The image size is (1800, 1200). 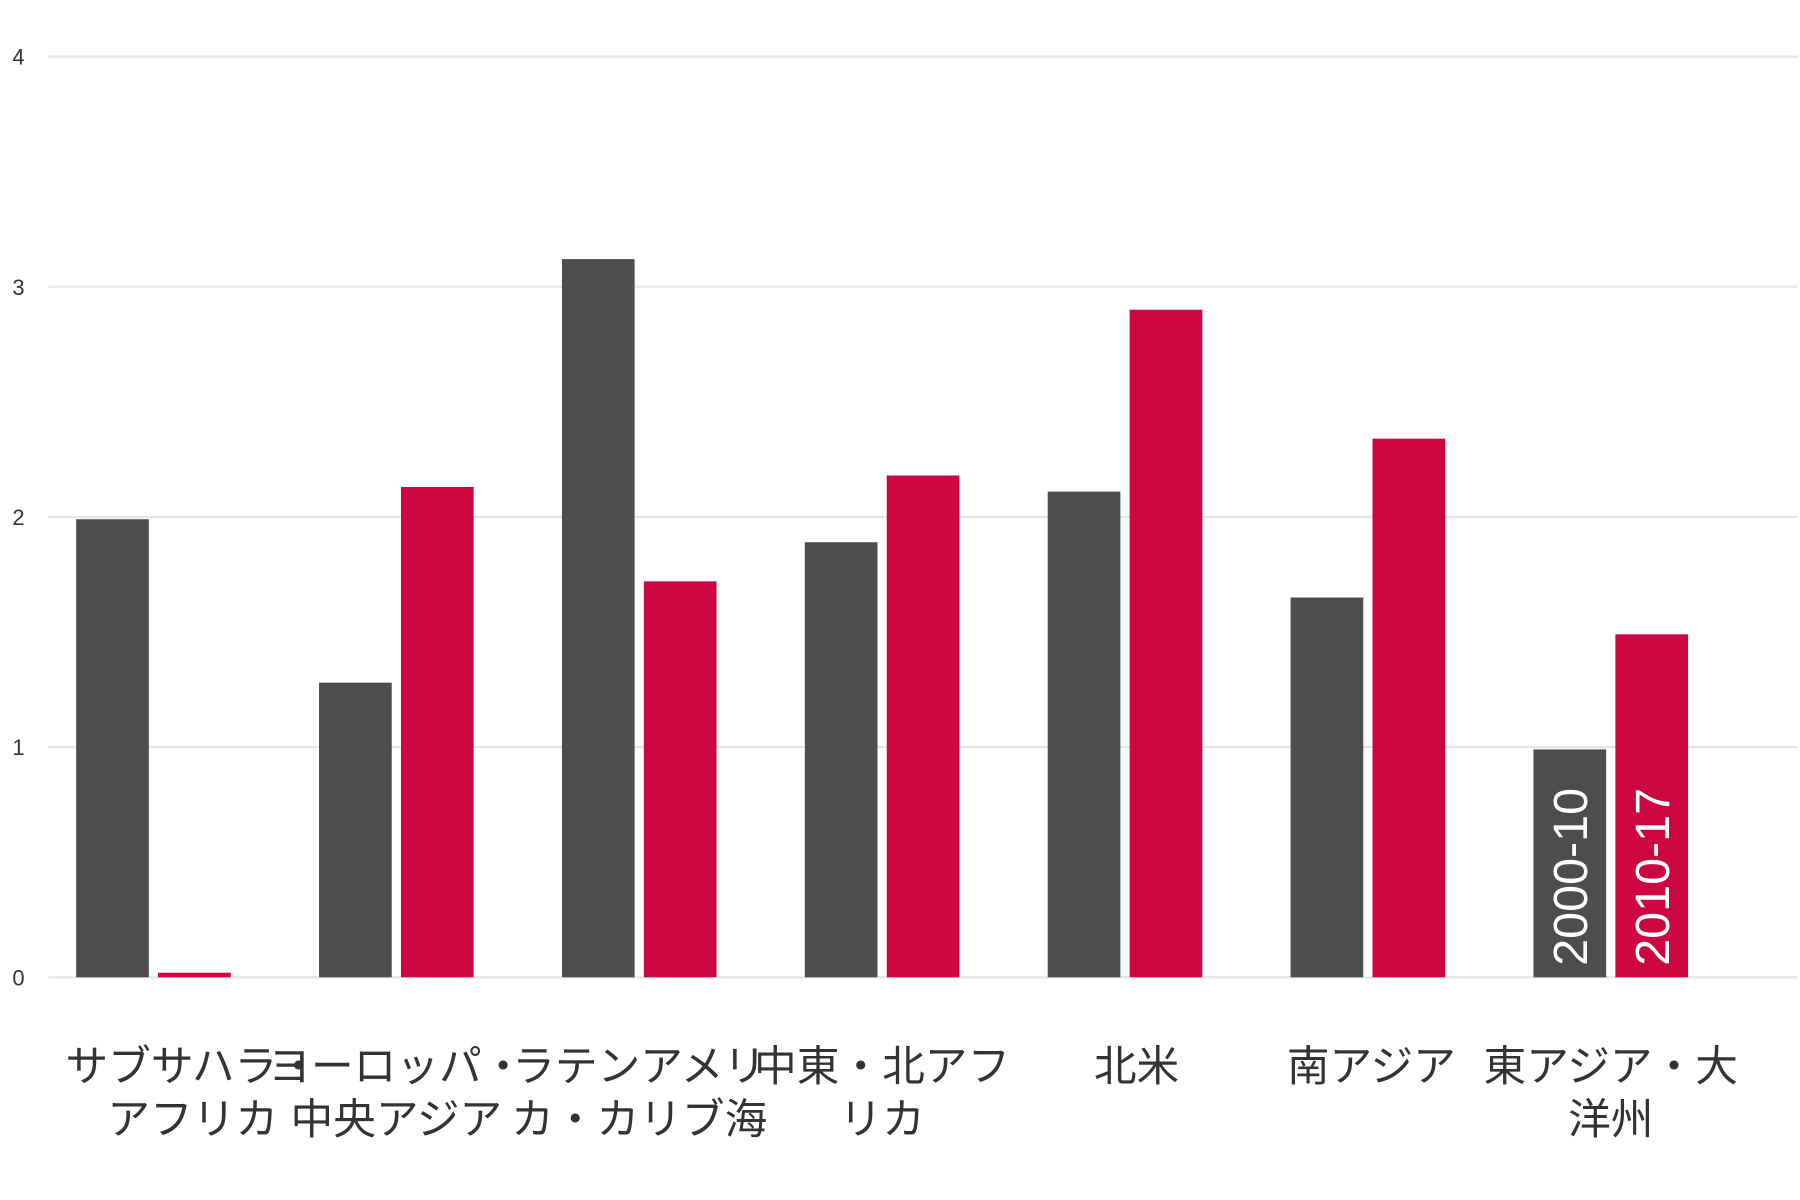 What do you see at coordinates (18, 287) in the screenshot?
I see `y-tick-label: 3` at bounding box center [18, 287].